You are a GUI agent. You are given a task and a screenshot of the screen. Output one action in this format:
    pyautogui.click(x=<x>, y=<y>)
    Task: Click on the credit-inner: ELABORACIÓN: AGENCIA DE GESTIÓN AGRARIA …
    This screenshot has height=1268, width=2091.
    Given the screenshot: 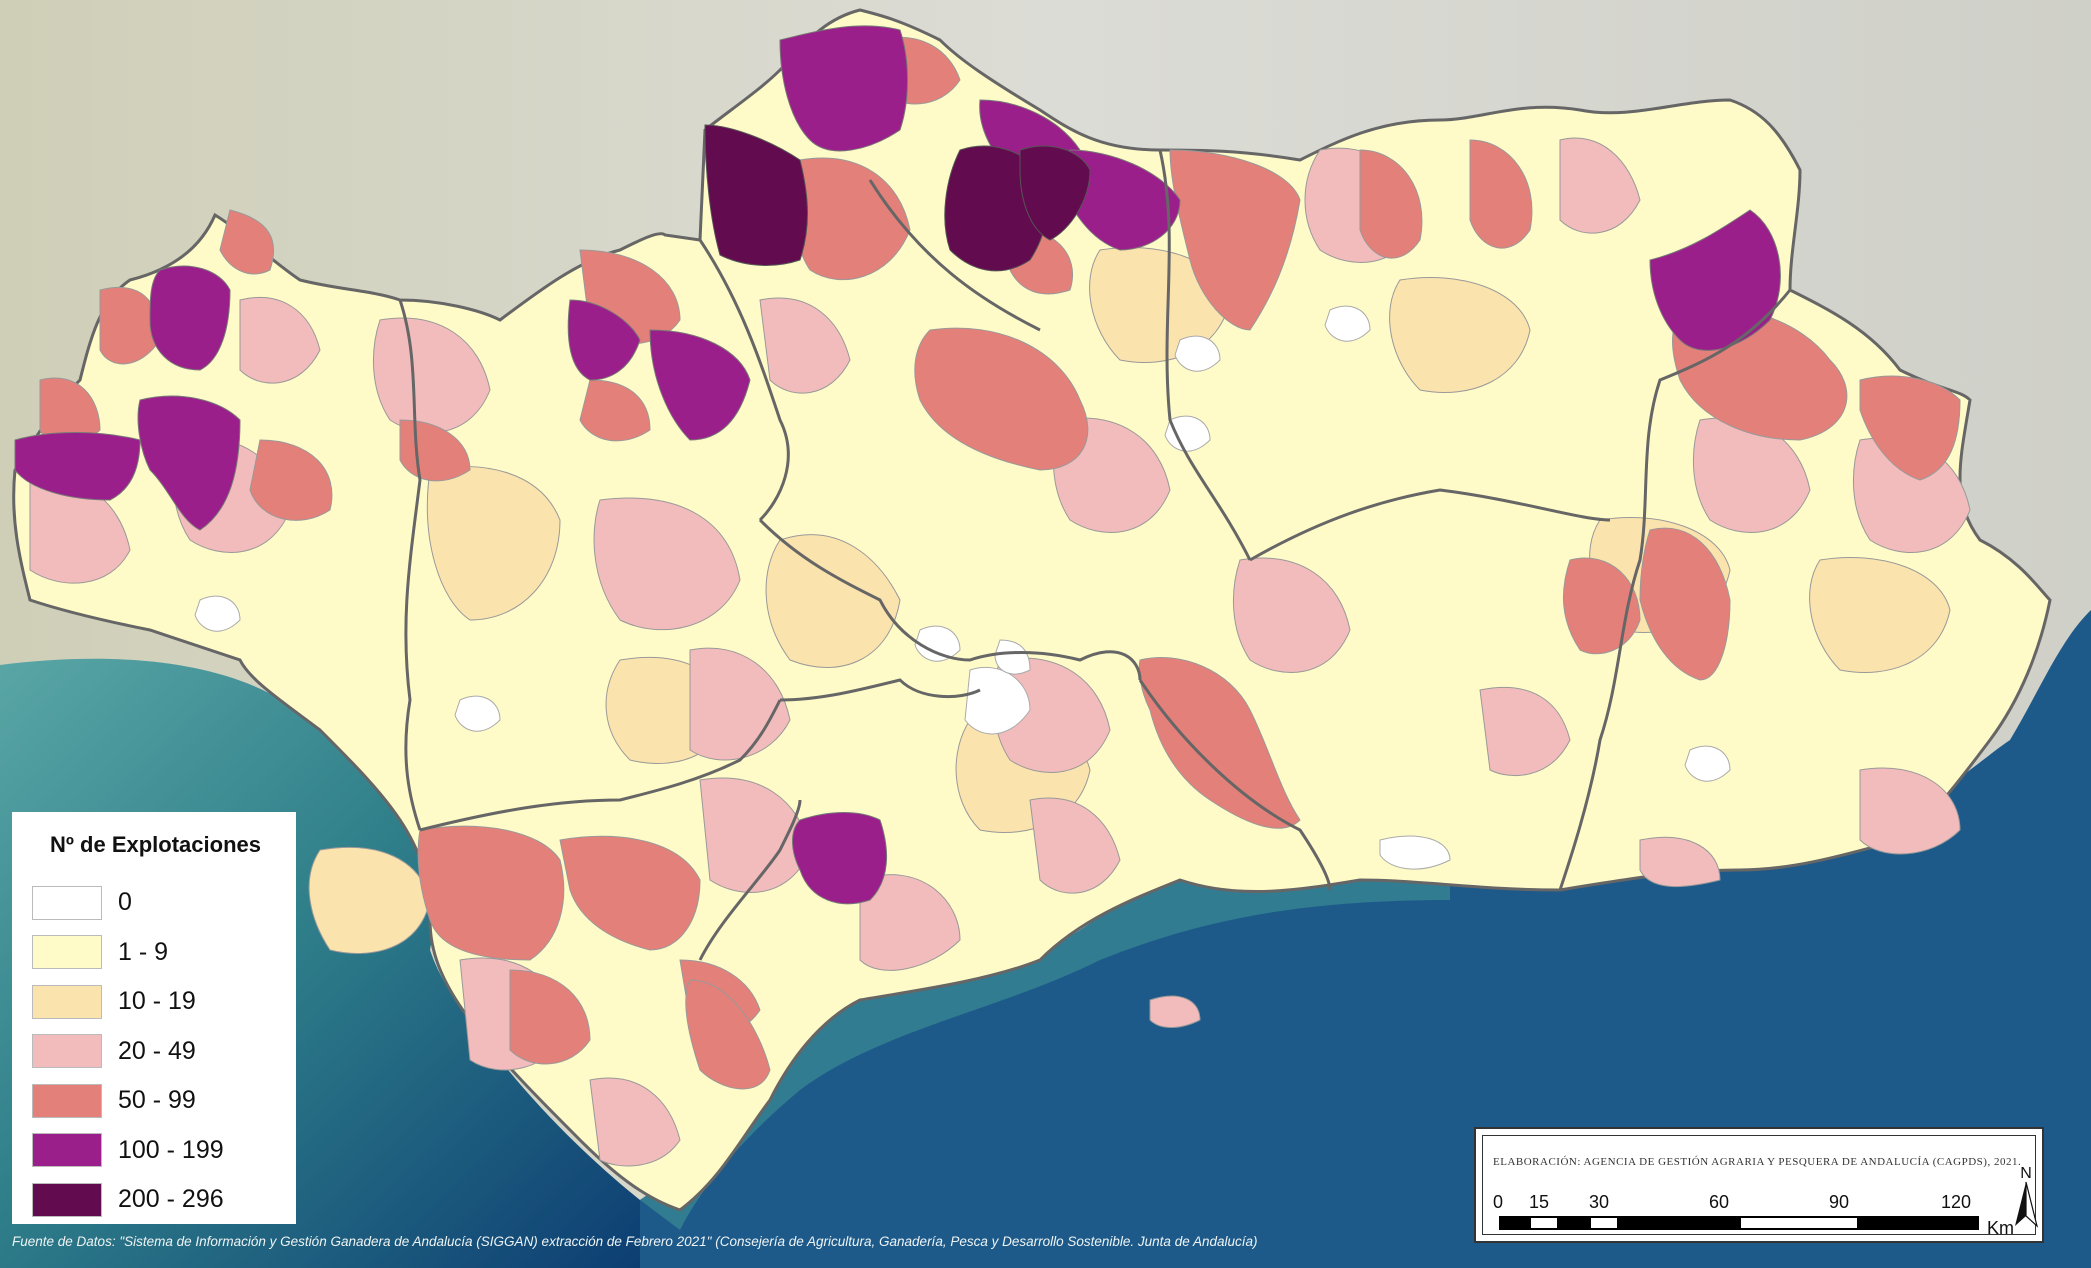 What is the action you would take?
    pyautogui.click(x=1760, y=1186)
    